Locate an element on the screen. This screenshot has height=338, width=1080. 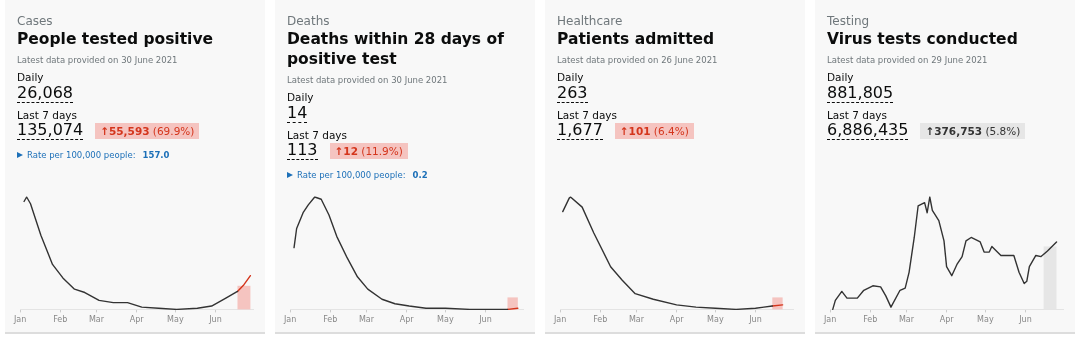
text: (11.9%) is located at coordinates (382, 150).